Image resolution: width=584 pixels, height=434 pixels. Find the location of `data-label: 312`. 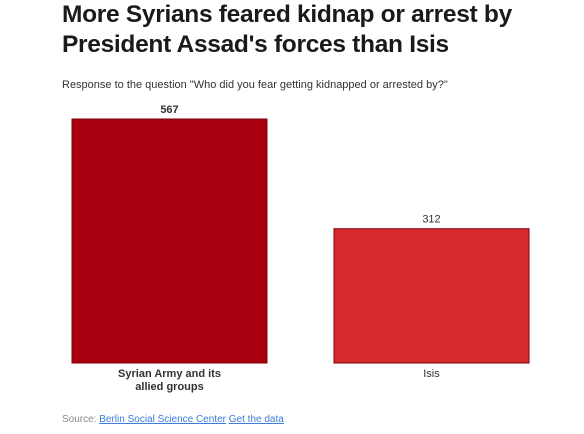

data-label: 312 is located at coordinates (431, 220).